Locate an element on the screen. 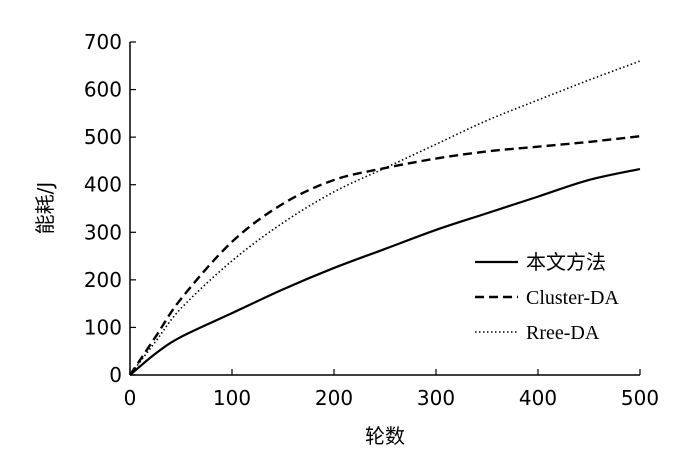  y-tick-label: 400 is located at coordinates (103, 185).